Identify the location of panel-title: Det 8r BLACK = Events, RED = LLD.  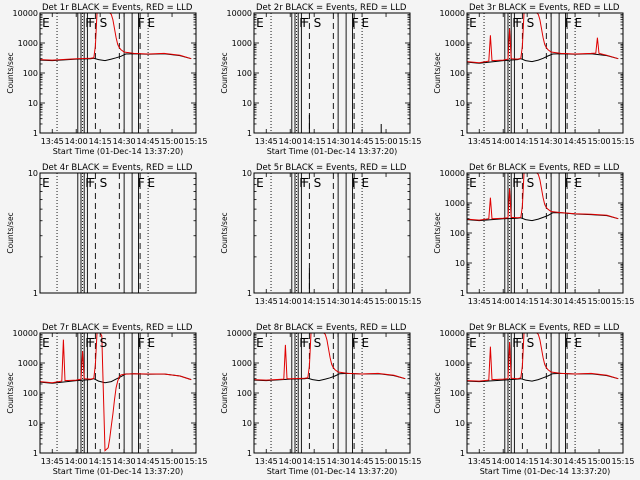
(331, 328).